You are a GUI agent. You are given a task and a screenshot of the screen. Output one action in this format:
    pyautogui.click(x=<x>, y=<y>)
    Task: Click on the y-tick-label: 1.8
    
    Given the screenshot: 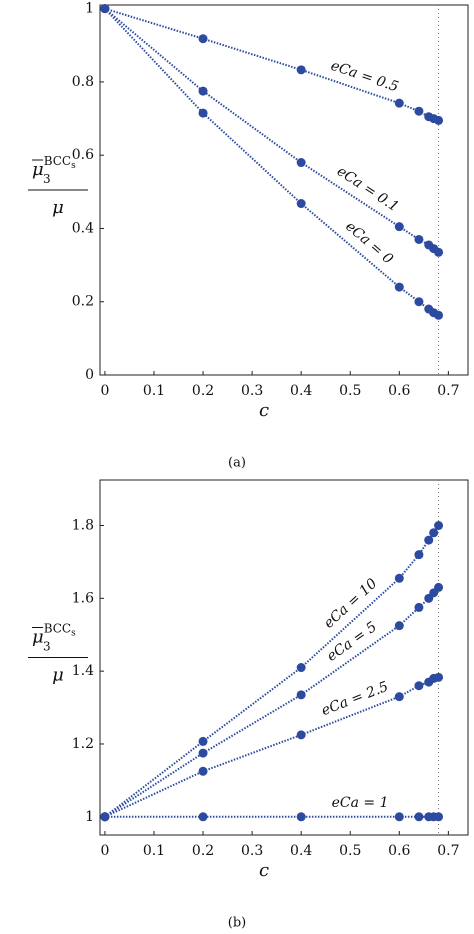 What is the action you would take?
    pyautogui.click(x=83, y=526)
    